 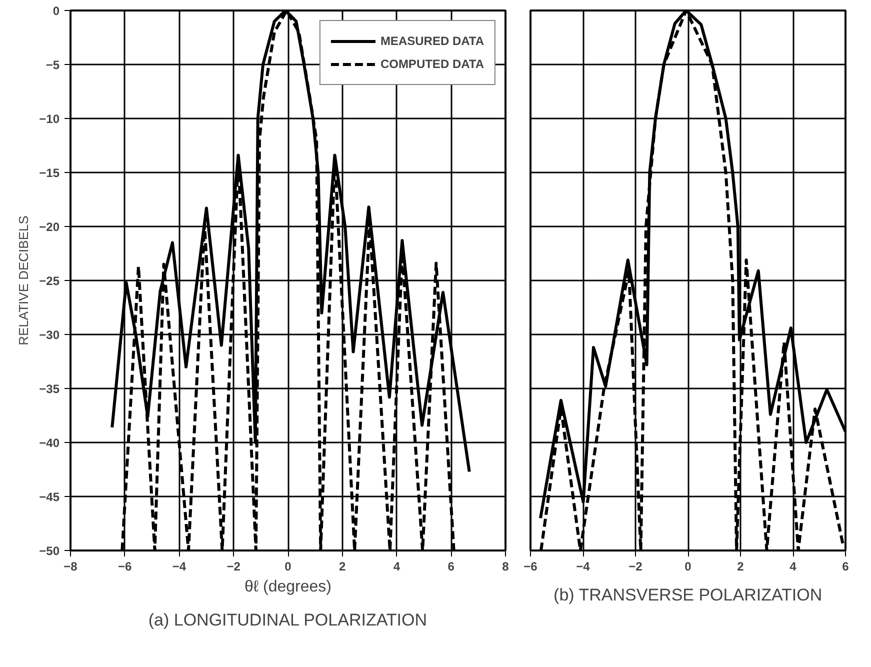 What do you see at coordinates (432, 64) in the screenshot?
I see `legend-label: COMPUTED DATA` at bounding box center [432, 64].